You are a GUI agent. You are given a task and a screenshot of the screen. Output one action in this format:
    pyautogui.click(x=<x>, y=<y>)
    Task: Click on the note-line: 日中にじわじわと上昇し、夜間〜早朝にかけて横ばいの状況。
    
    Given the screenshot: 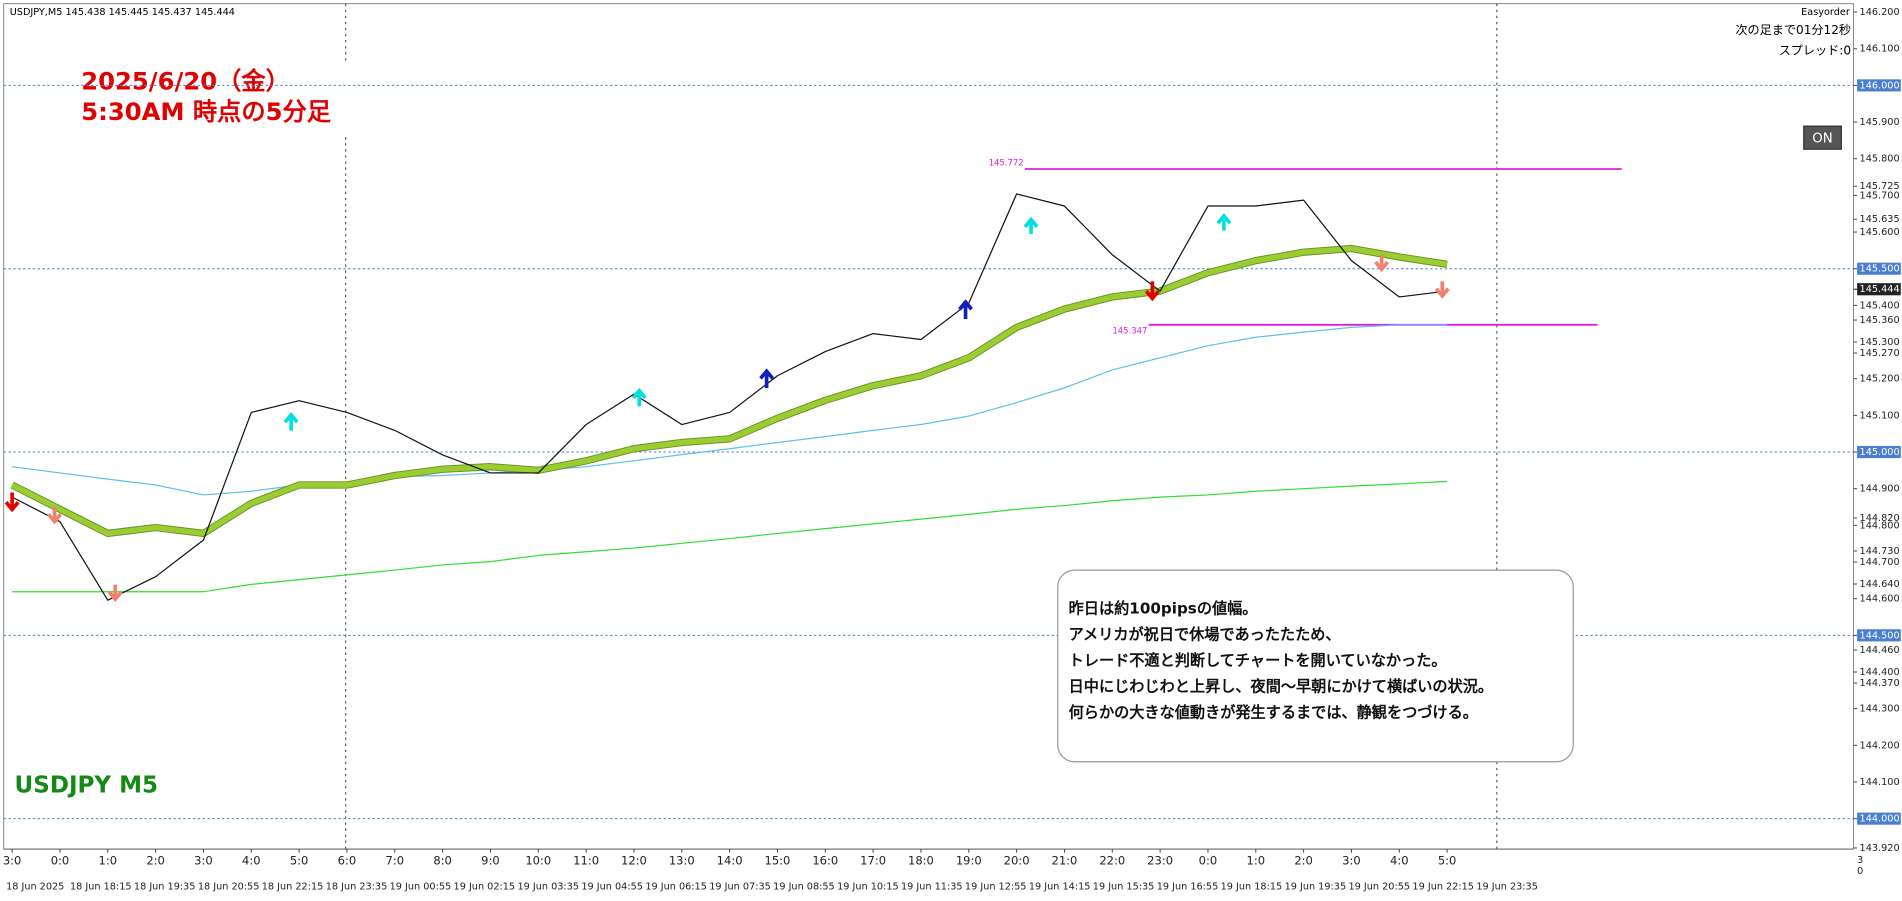 What is the action you would take?
    pyautogui.click(x=1281, y=687)
    